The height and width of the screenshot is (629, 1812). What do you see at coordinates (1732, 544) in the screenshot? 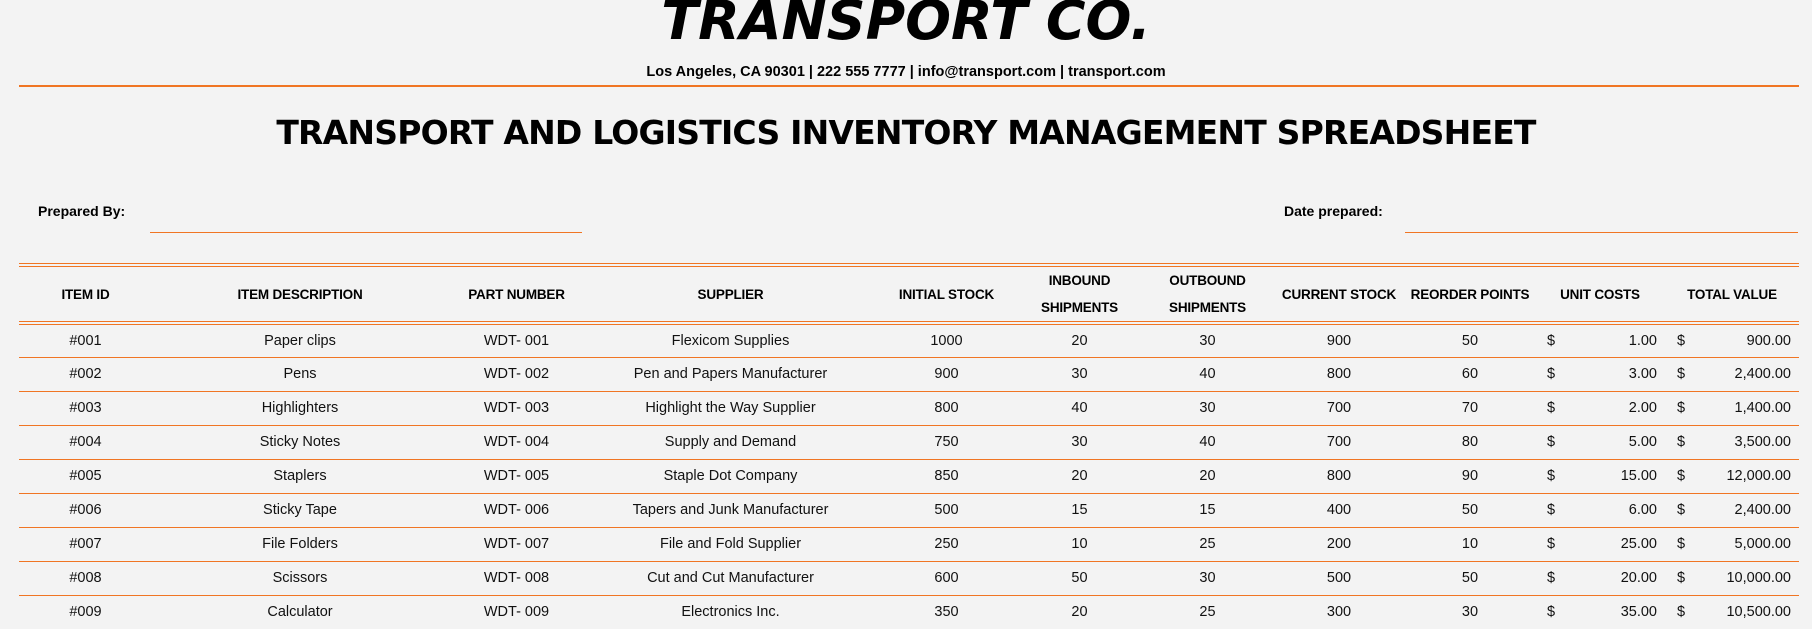
I see `cell-total-value: $5,000.00` at bounding box center [1732, 544].